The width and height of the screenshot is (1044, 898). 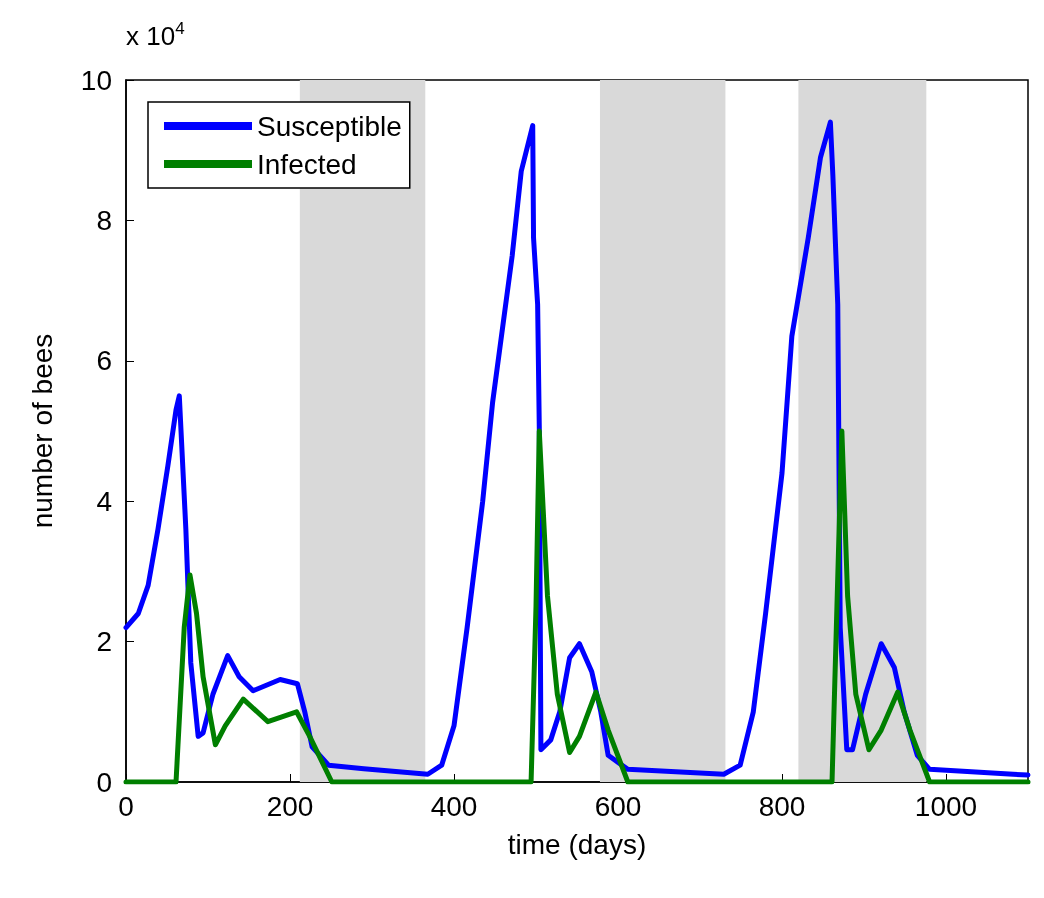 I want to click on x-axis-title: time (days), so click(x=577, y=844).